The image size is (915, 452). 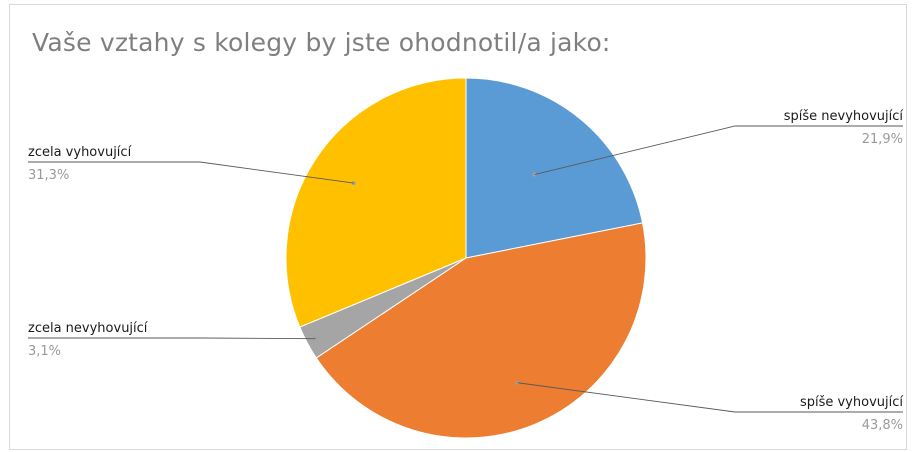 I want to click on slice-label-2: zcela nevyhovující, so click(x=88, y=328).